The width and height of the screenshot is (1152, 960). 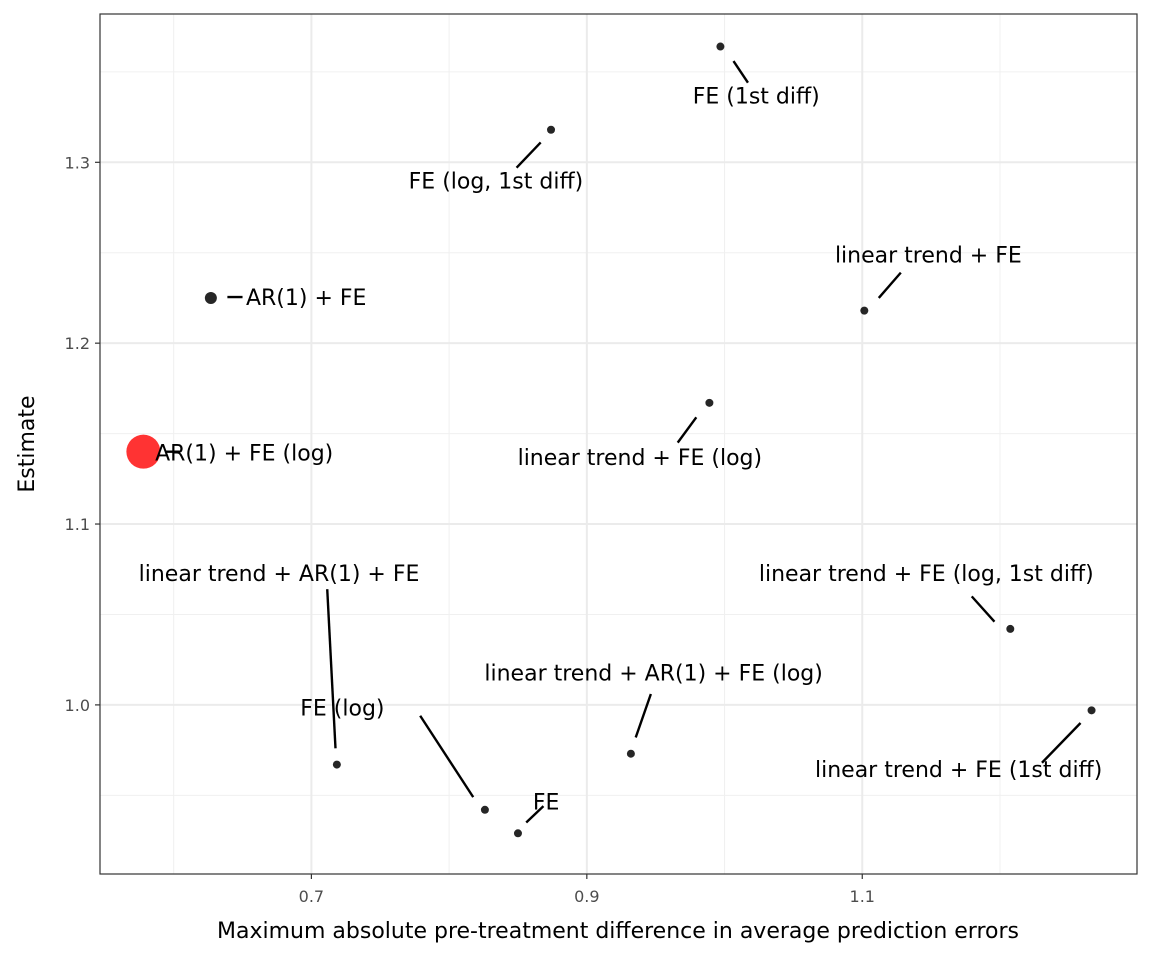 What do you see at coordinates (27, 443) in the screenshot?
I see `y-axis-title: Estimate` at bounding box center [27, 443].